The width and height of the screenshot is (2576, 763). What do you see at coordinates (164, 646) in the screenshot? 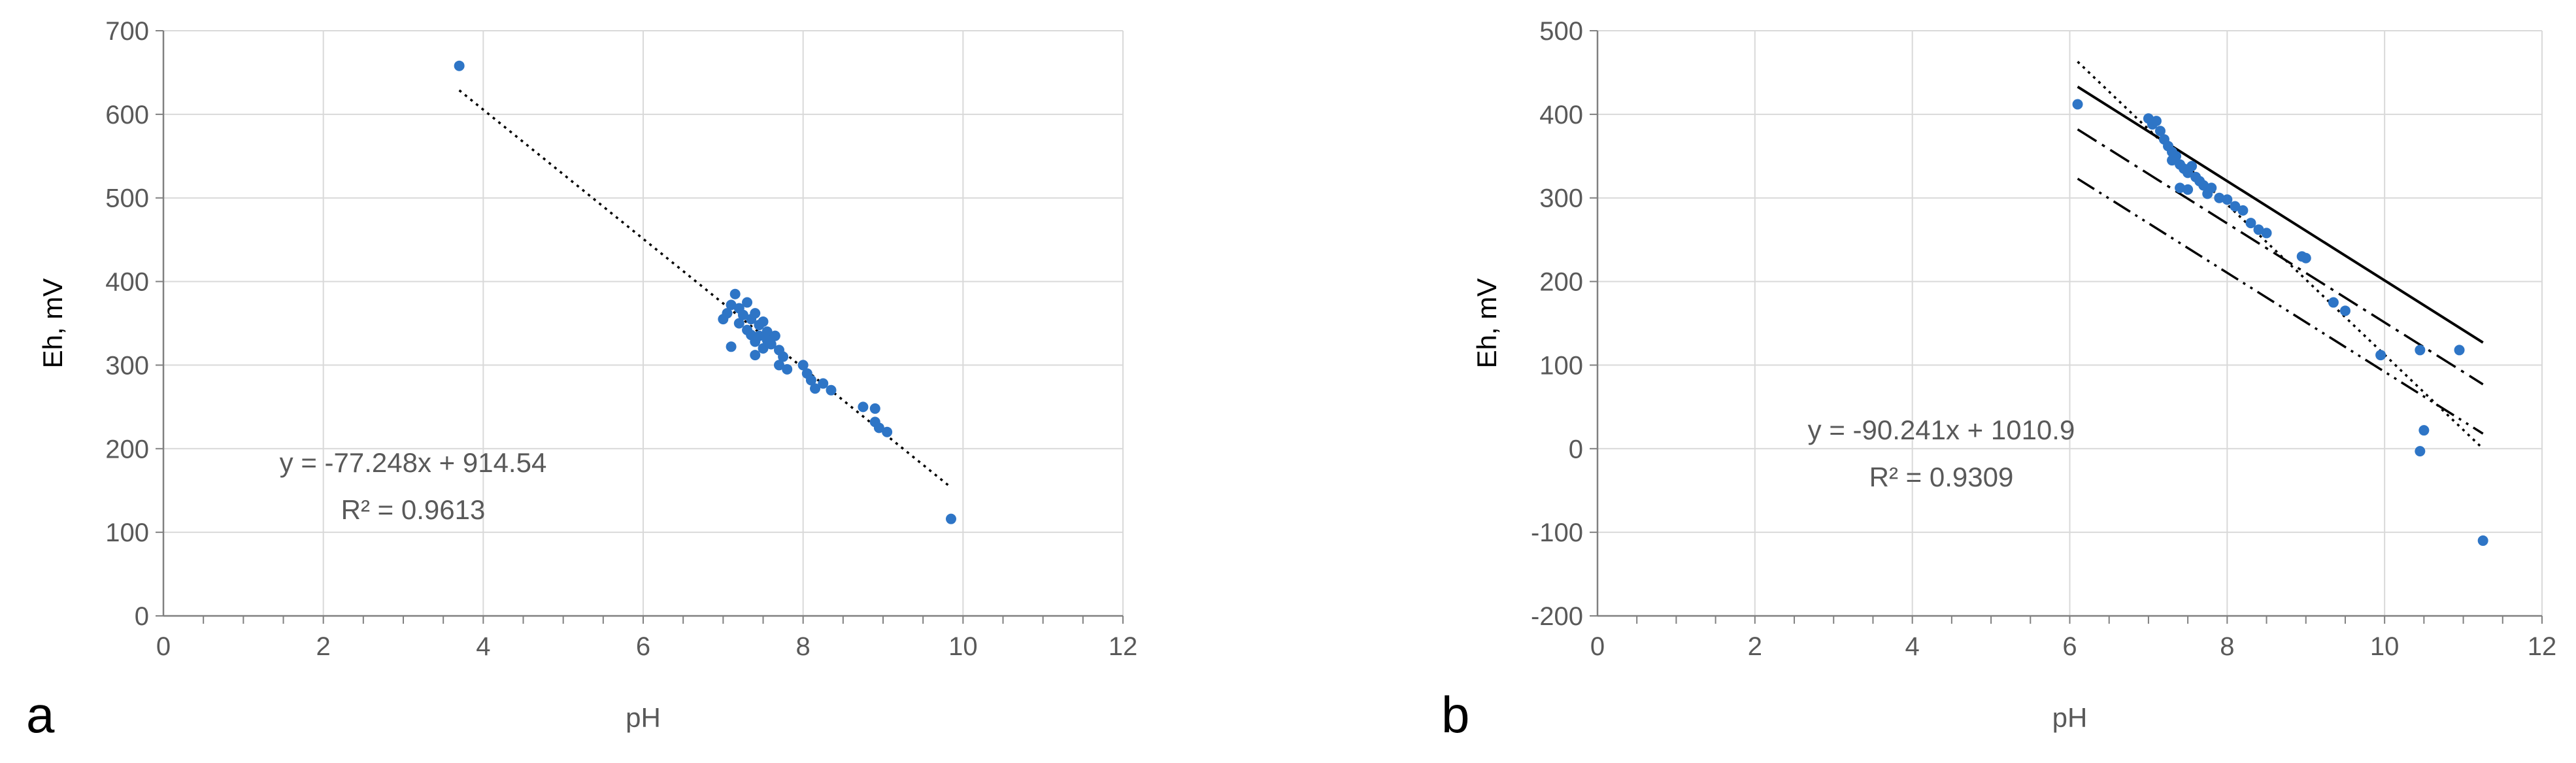
I see `panel-a-x-tick-label: 0` at bounding box center [164, 646].